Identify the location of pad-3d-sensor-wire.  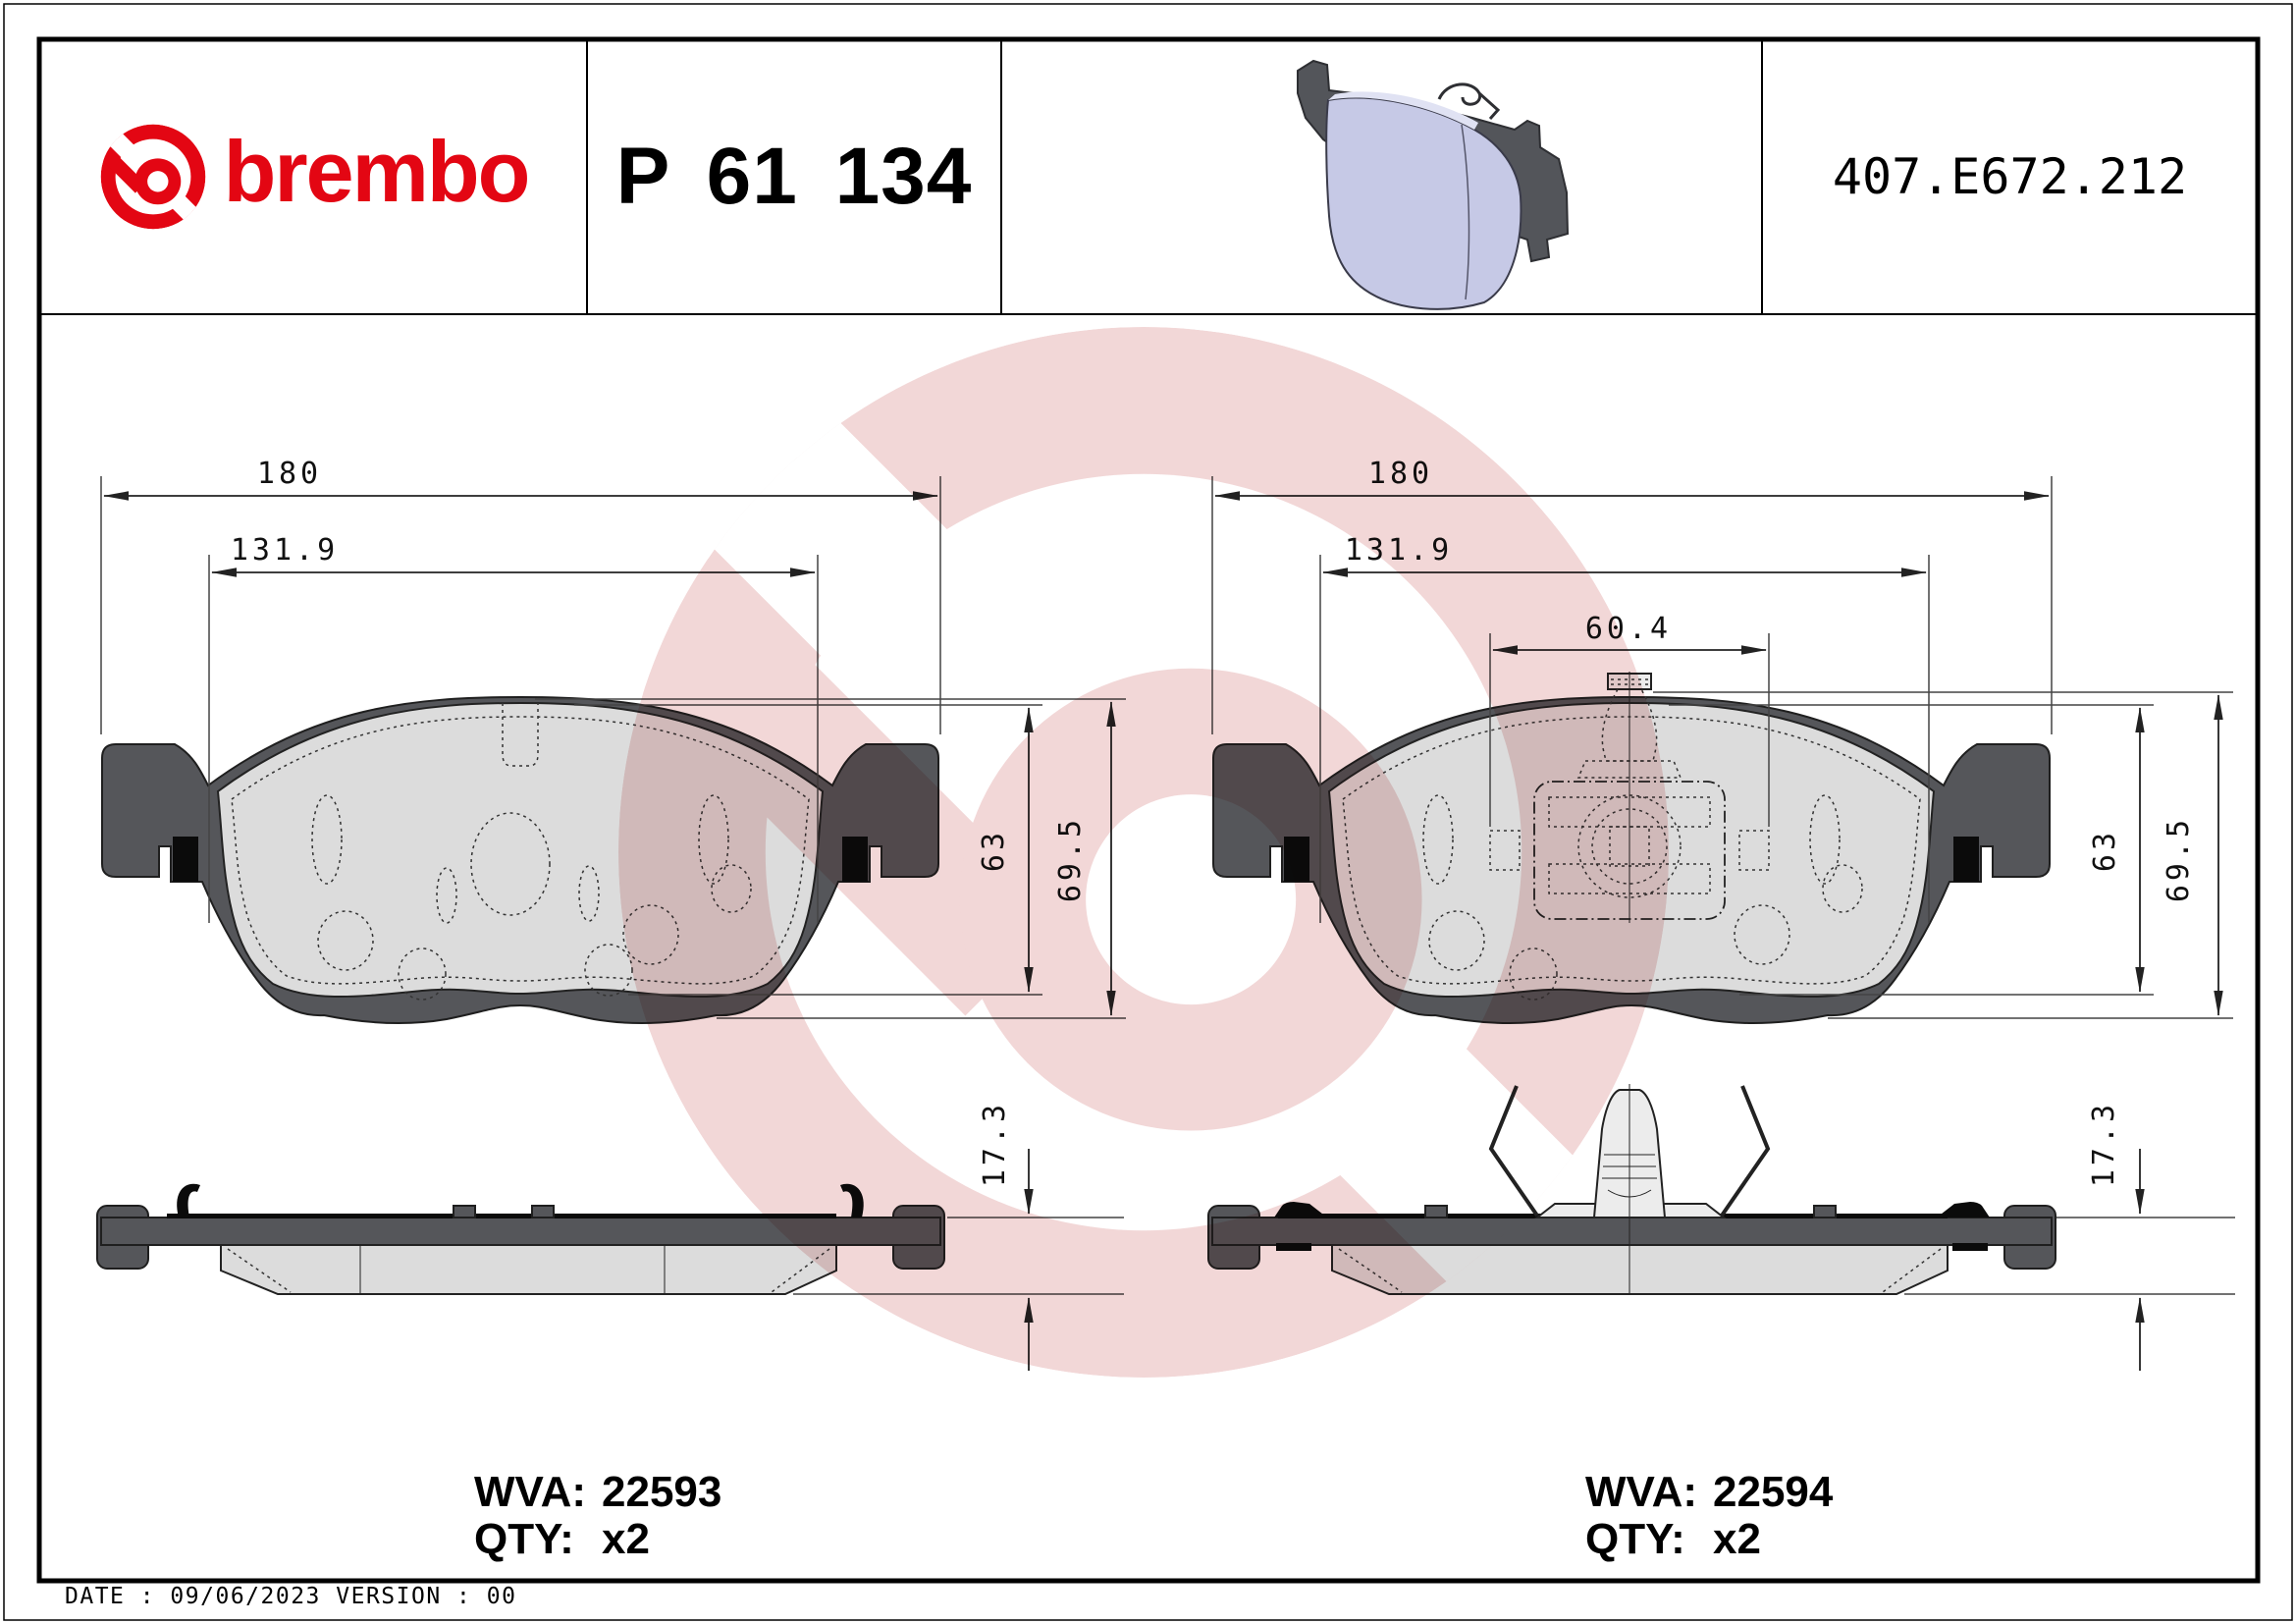
(1469, 101).